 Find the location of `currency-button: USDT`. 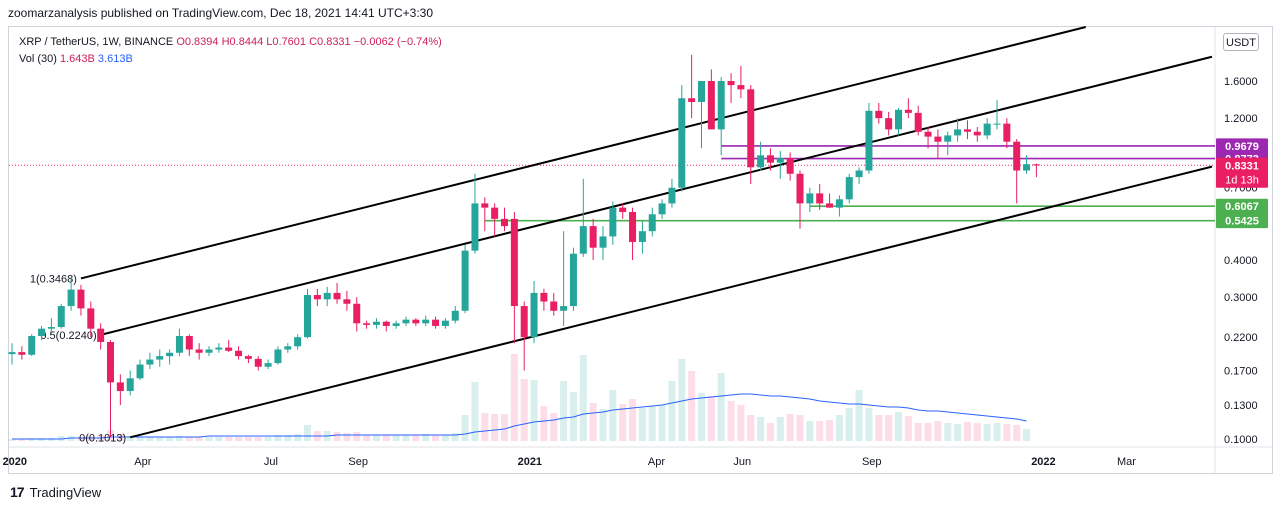

currency-button: USDT is located at coordinates (1241, 42).